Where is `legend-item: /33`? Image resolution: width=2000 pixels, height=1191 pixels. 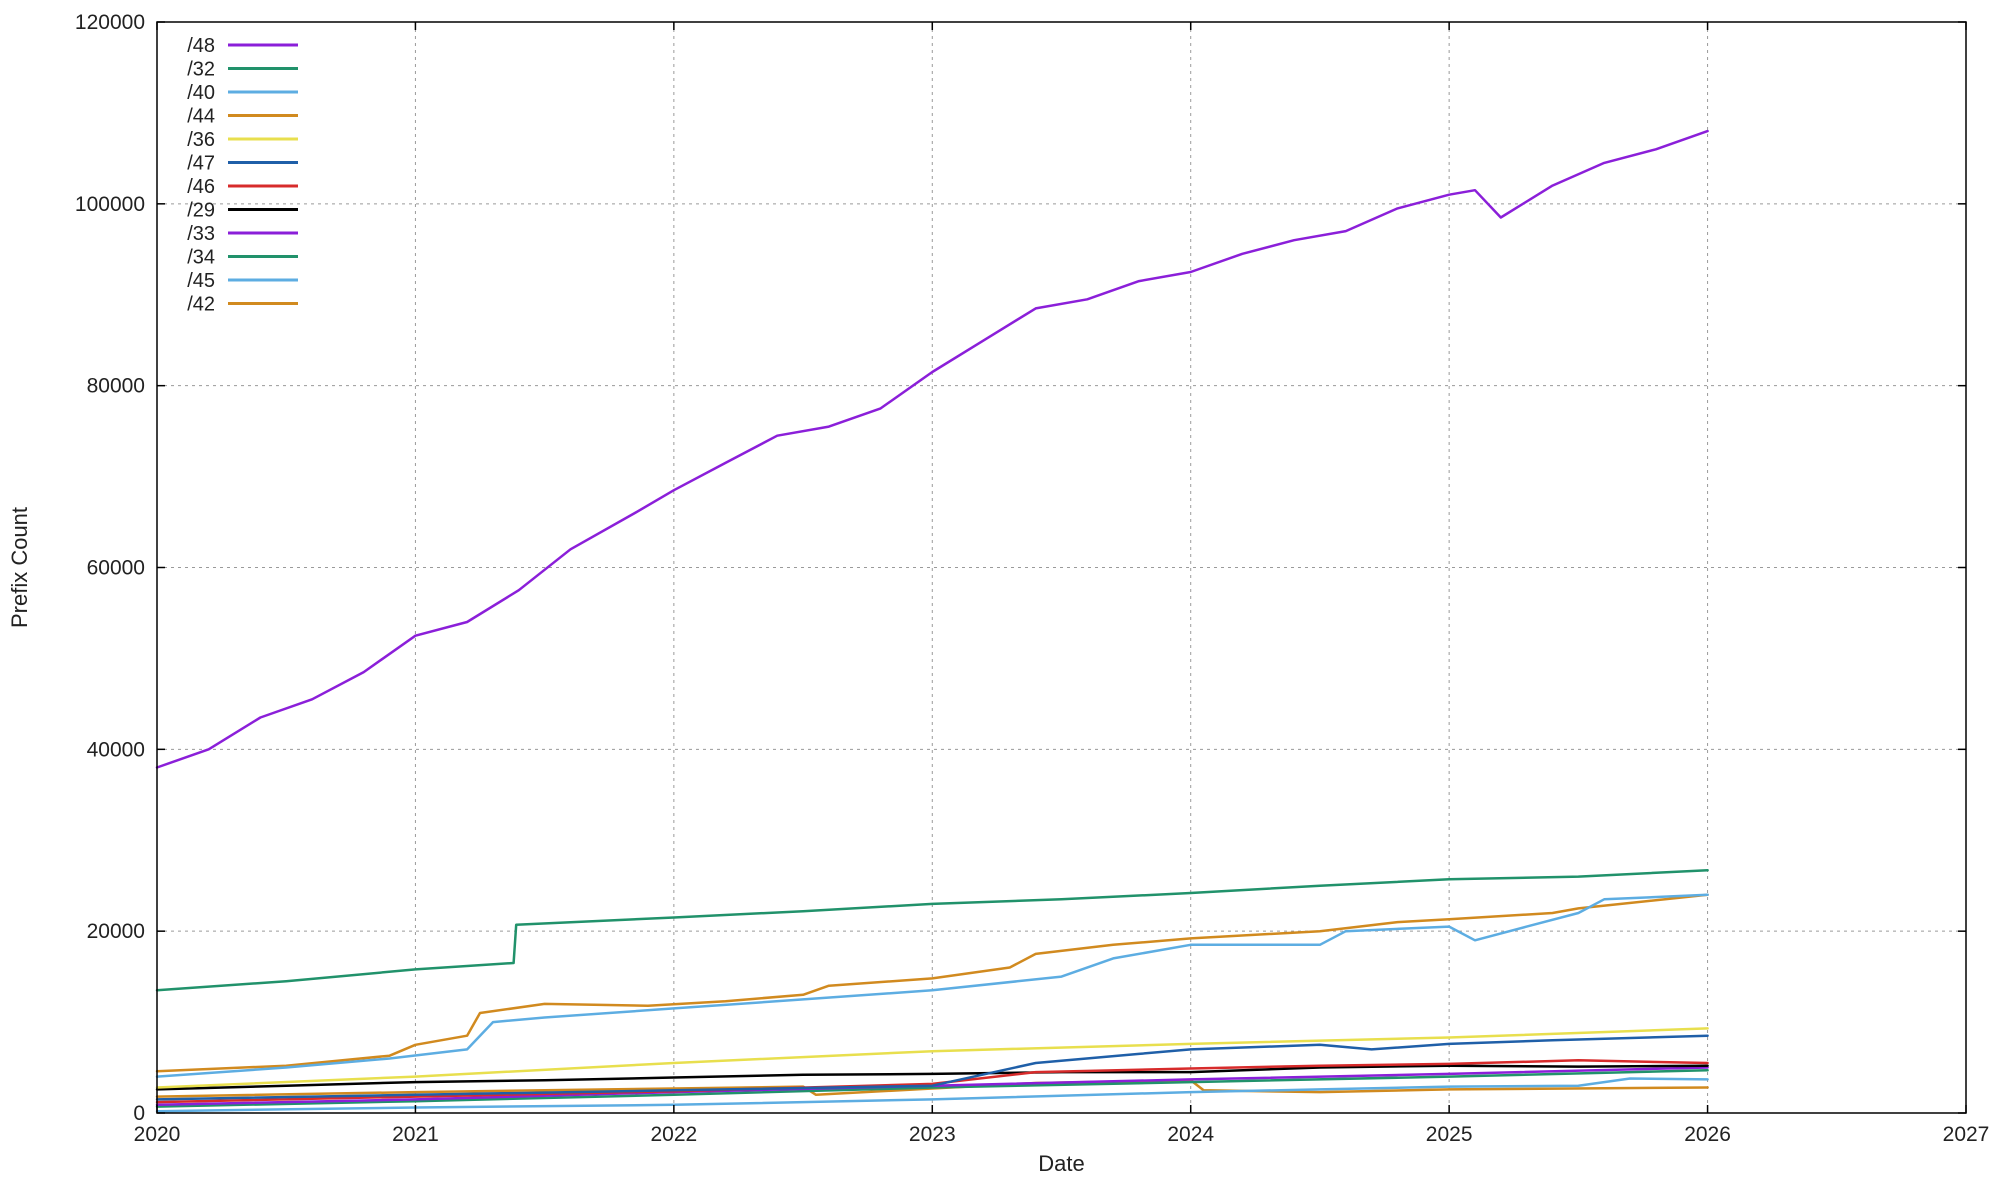 legend-item: /33 is located at coordinates (242, 234).